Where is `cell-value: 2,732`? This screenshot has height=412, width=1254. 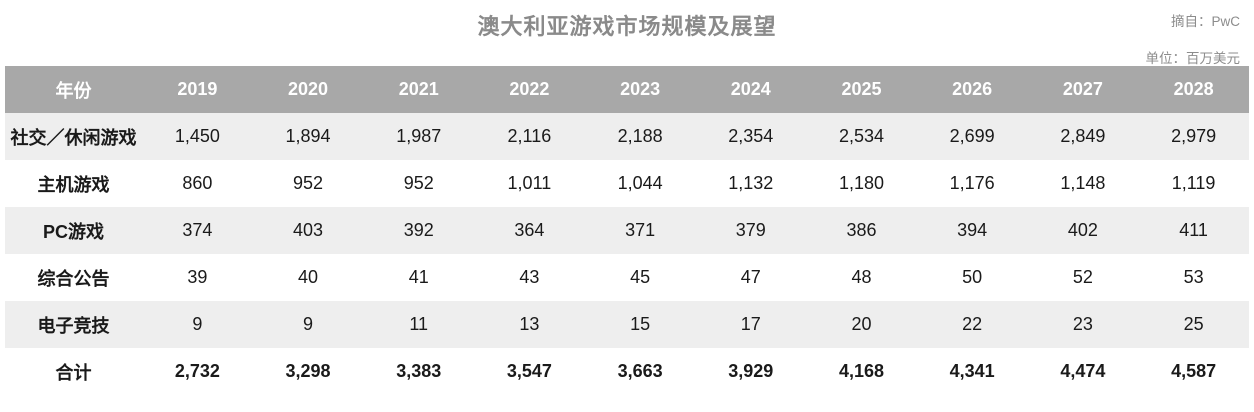 cell-value: 2,732 is located at coordinates (197, 371).